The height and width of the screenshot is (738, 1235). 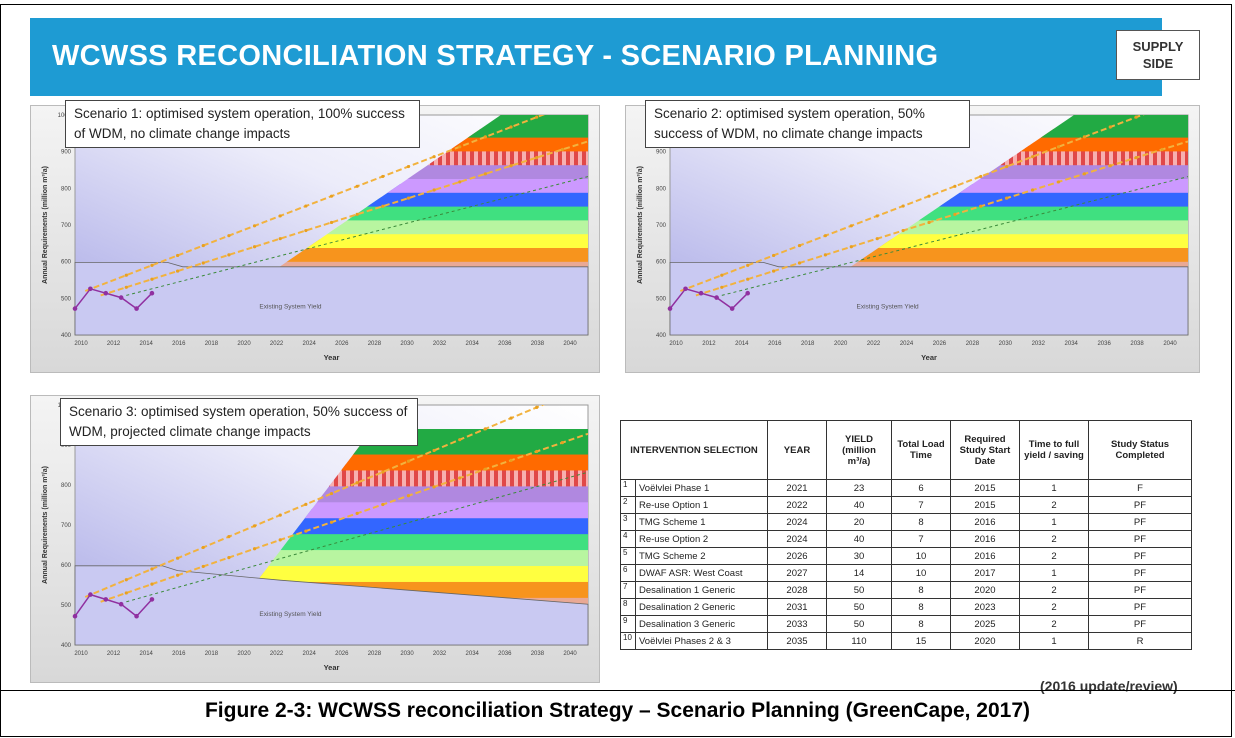 What do you see at coordinates (1137, 344) in the screenshot?
I see `x-tick-label: 2038` at bounding box center [1137, 344].